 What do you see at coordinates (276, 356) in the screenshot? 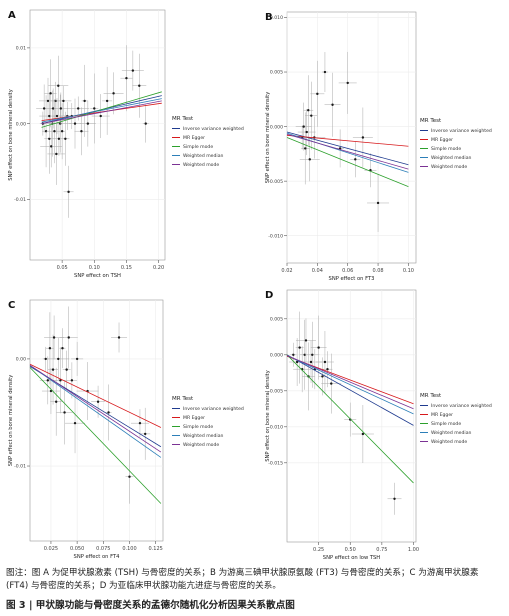
I see `y-tick-label: 0.000` at bounding box center [276, 356].